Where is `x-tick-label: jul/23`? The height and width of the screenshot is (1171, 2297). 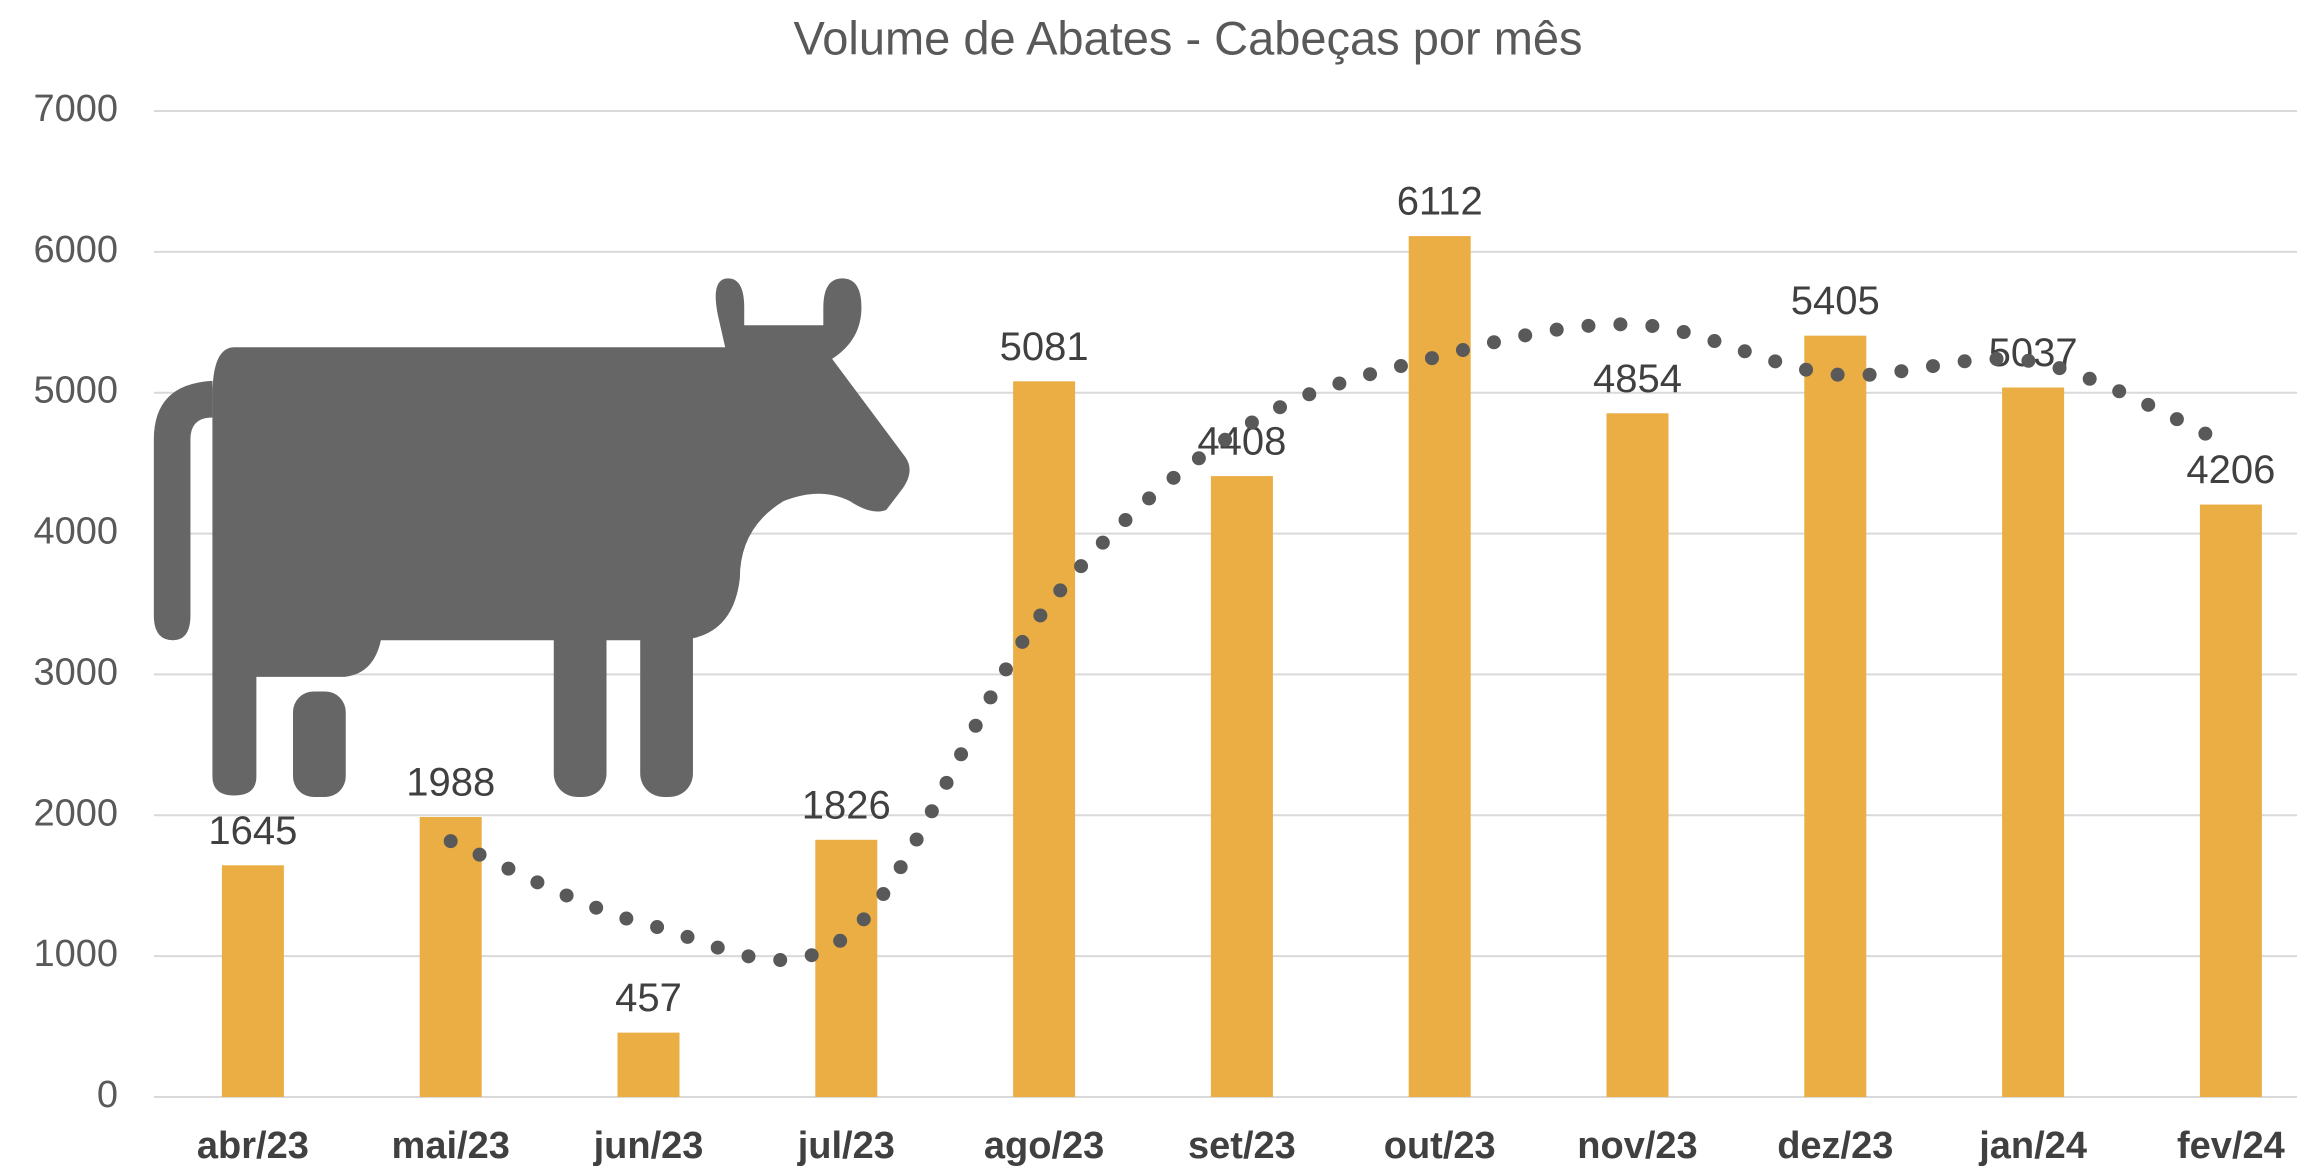 x-tick-label: jul/23 is located at coordinates (846, 1146).